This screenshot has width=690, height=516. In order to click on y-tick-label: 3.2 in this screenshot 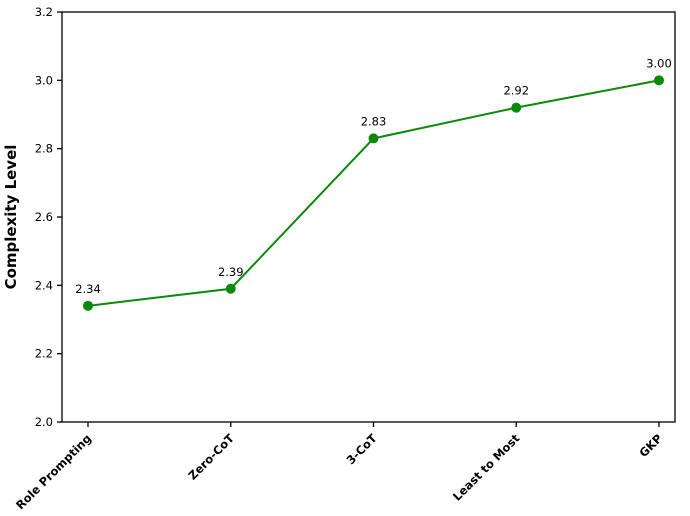, I will do `click(44, 12)`.